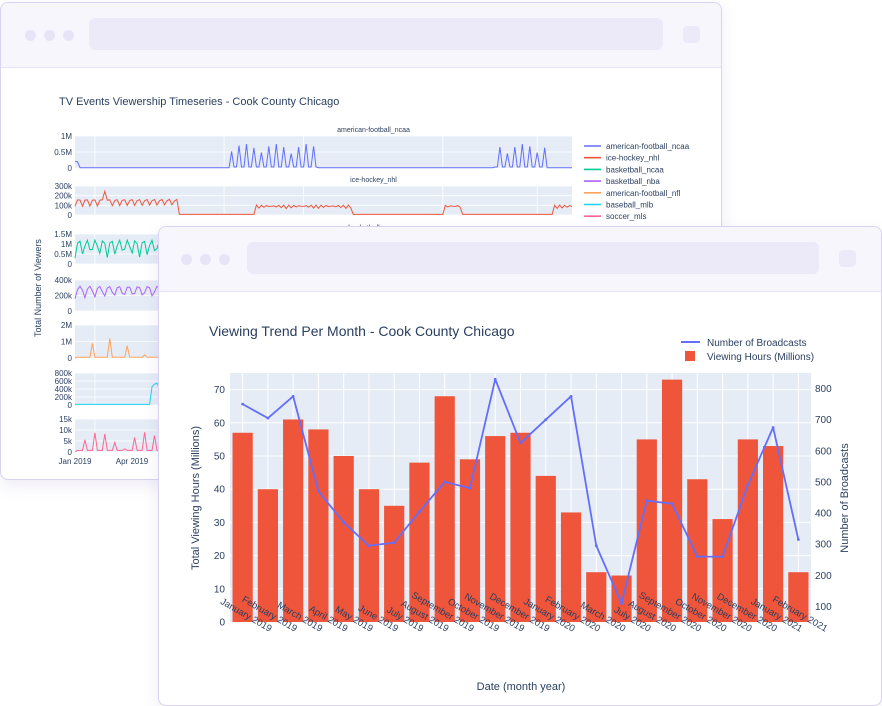  I want to click on back-window-titlebar, so click(361, 35).